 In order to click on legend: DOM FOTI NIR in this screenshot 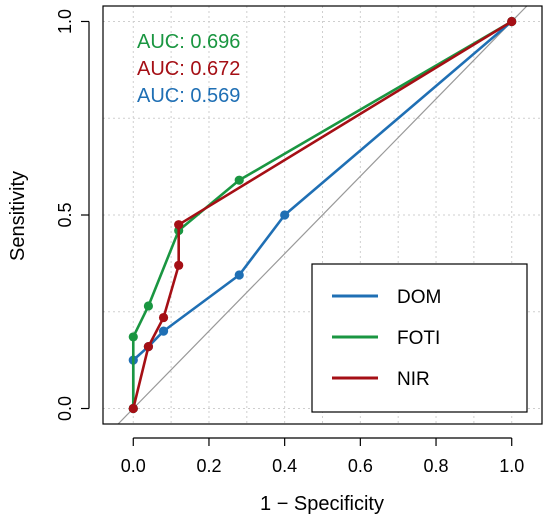, I will do `click(419, 338)`.